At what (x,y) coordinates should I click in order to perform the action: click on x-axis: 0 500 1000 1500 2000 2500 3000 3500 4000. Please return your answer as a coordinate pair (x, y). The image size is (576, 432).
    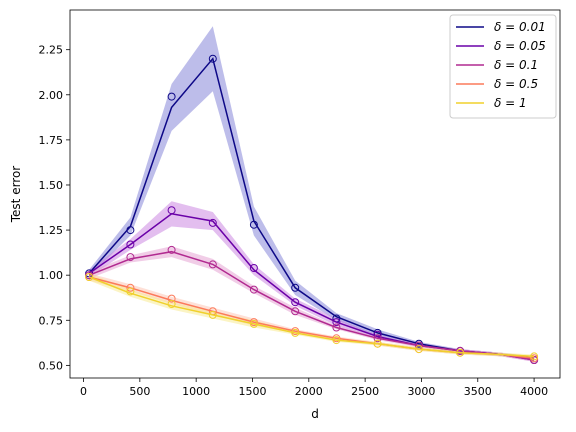
    Looking at the image, I should click on (314, 388).